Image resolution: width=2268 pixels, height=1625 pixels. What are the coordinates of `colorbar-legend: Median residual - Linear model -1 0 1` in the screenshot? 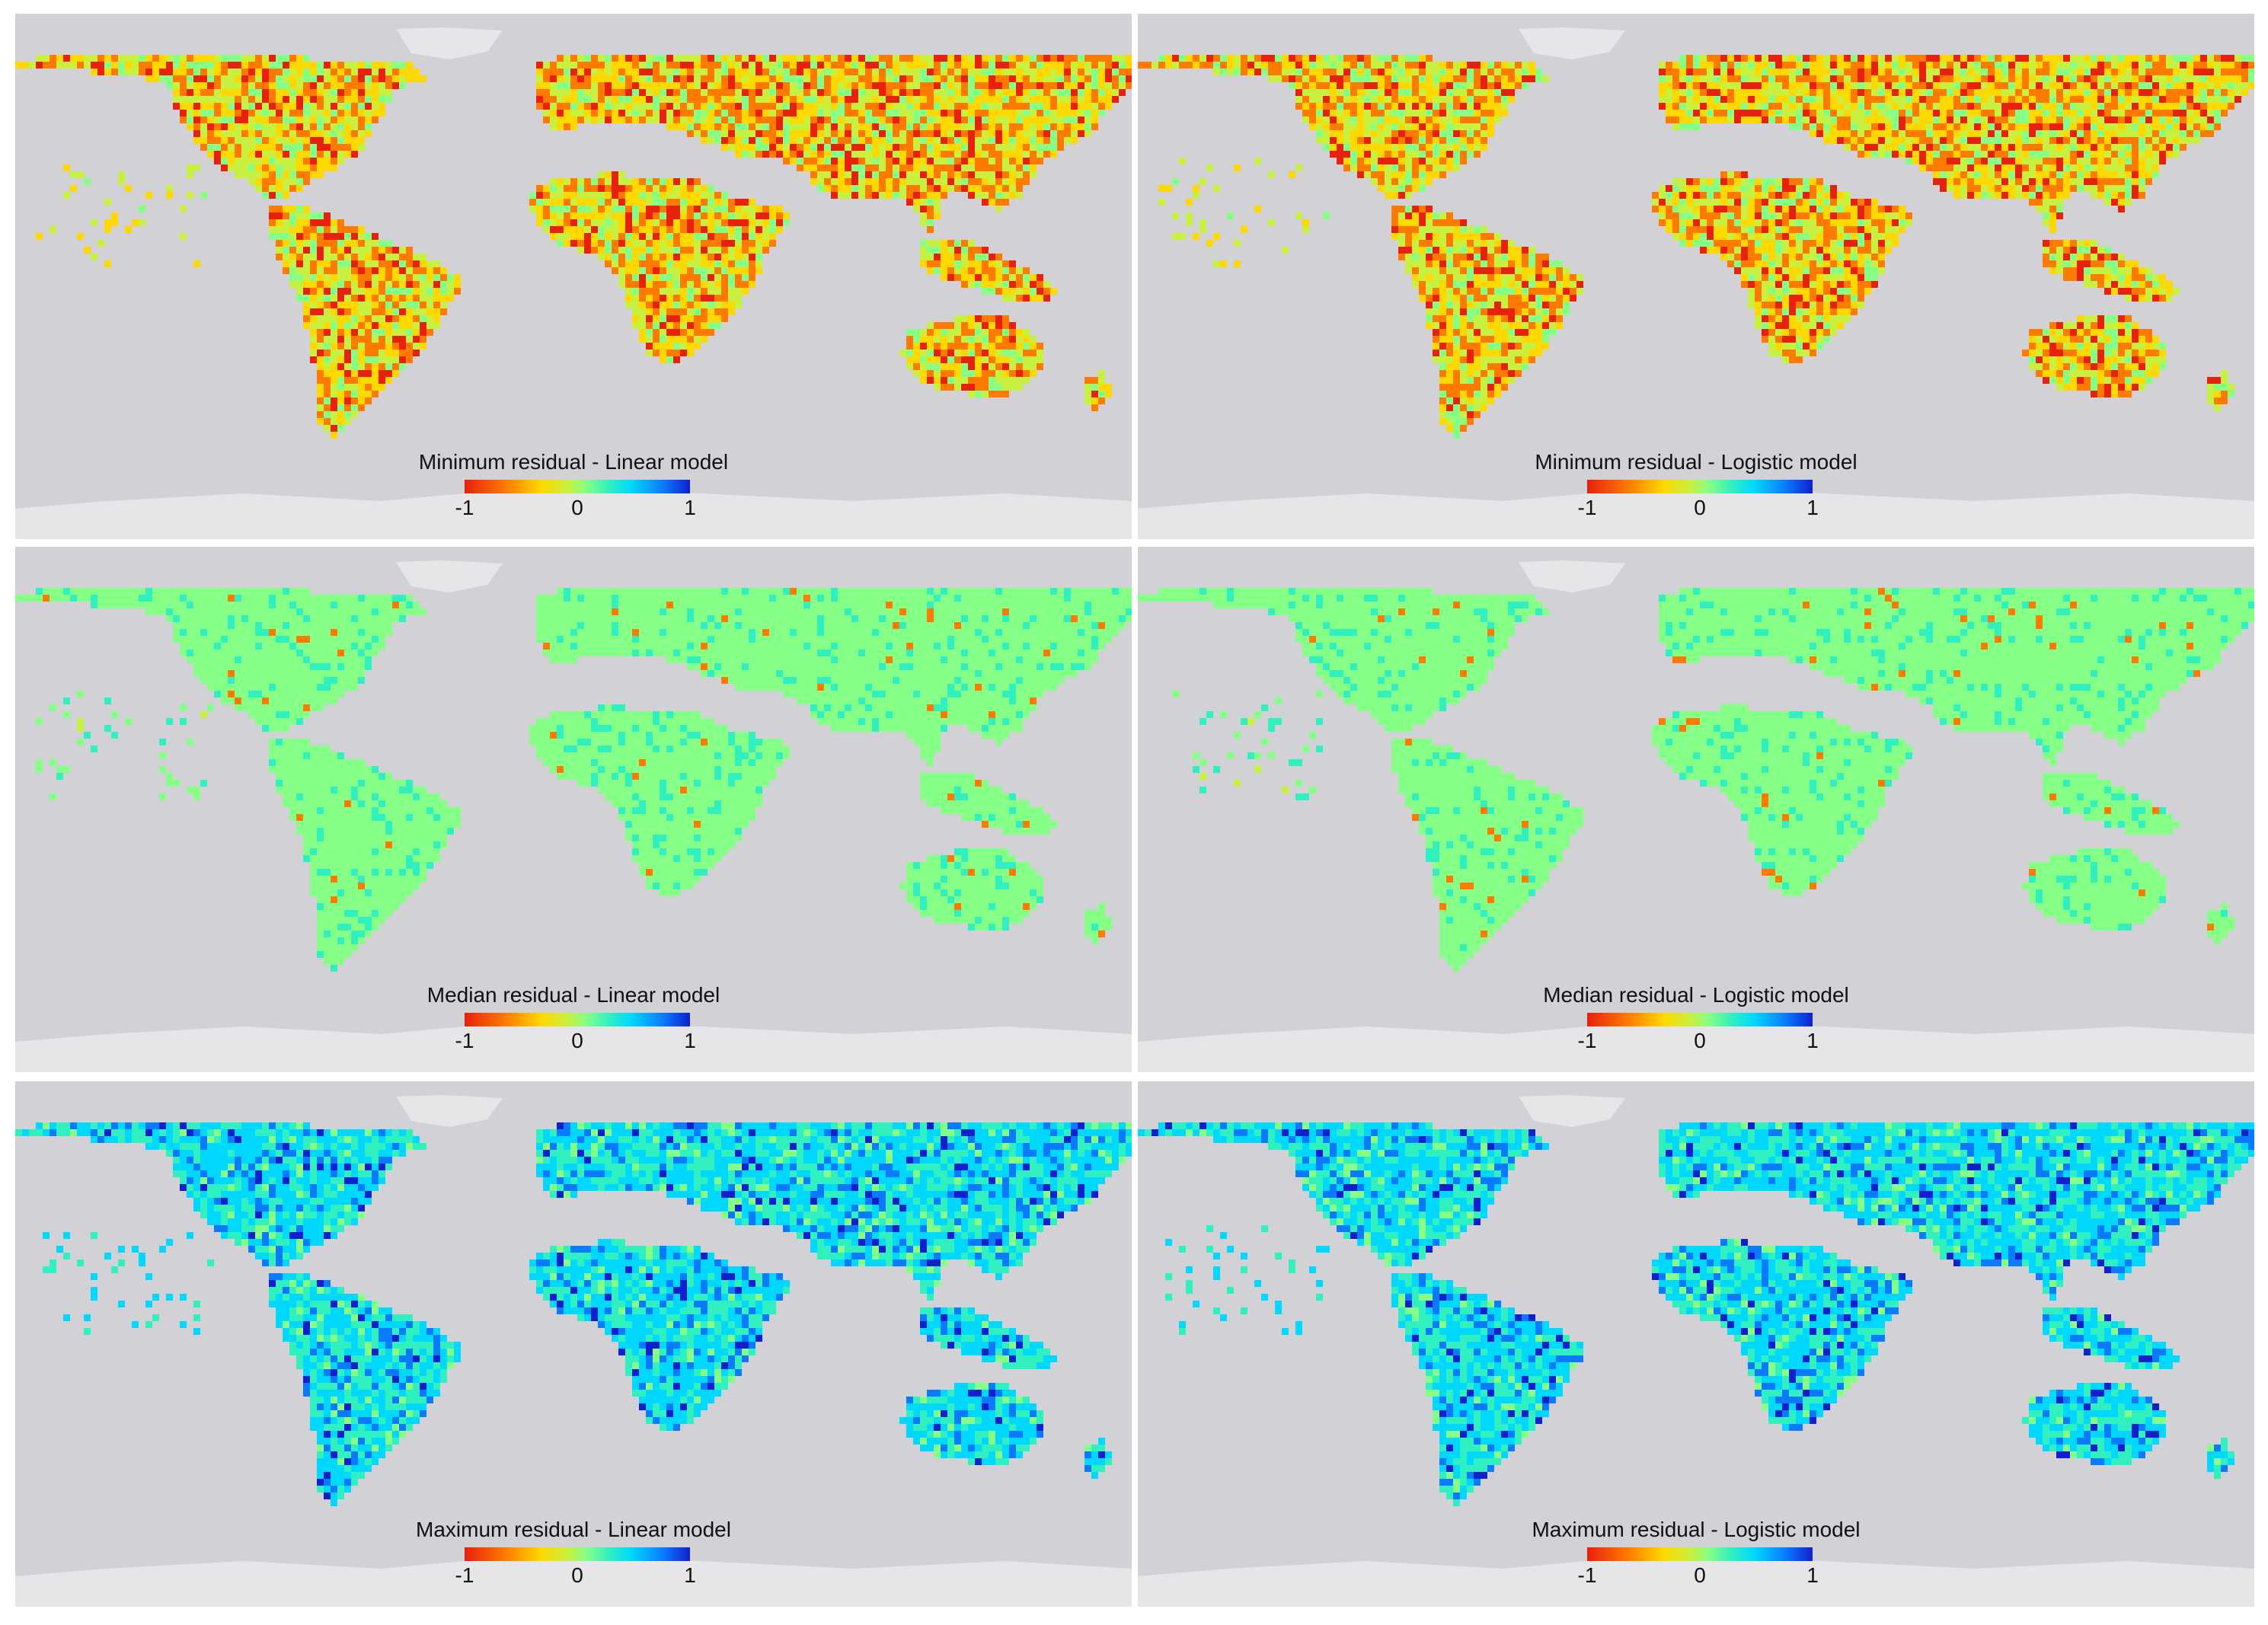 It's located at (573, 1024).